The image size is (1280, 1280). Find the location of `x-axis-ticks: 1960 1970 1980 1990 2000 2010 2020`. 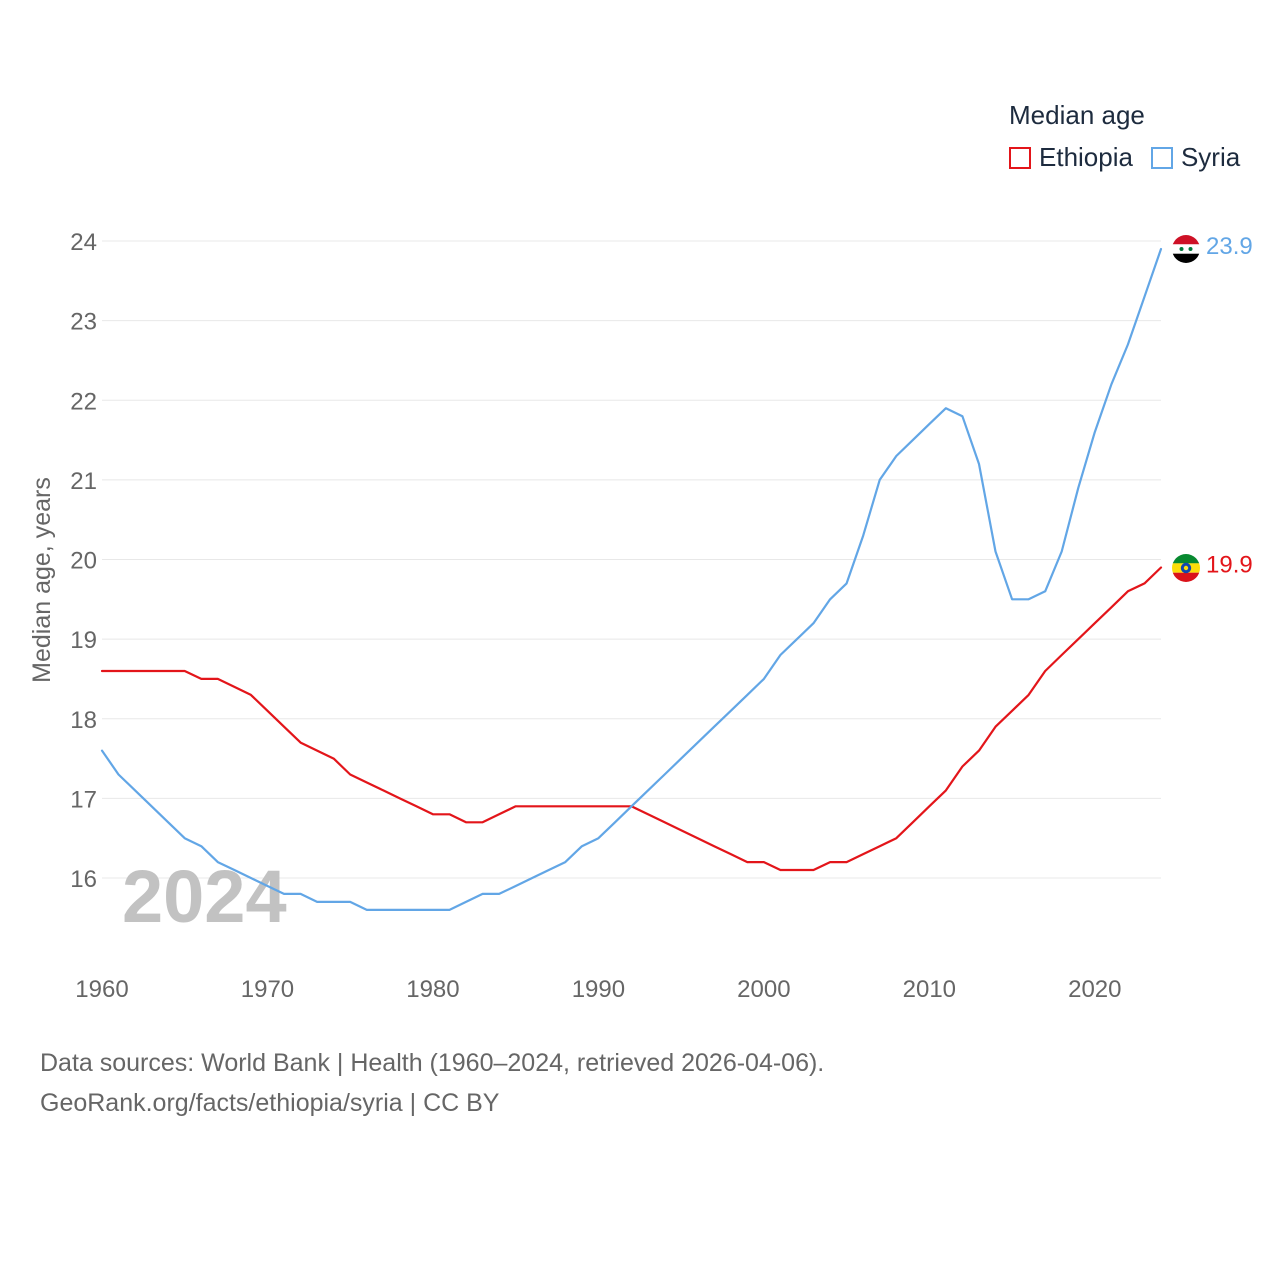

x-axis-ticks: 1960 1970 1980 1990 2000 2010 2020 is located at coordinates (598, 989).